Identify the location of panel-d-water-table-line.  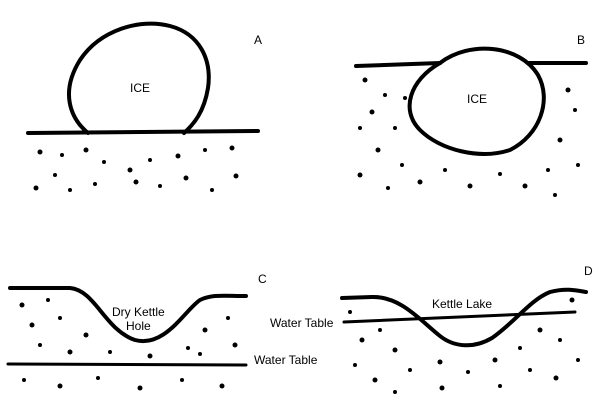
(459, 317).